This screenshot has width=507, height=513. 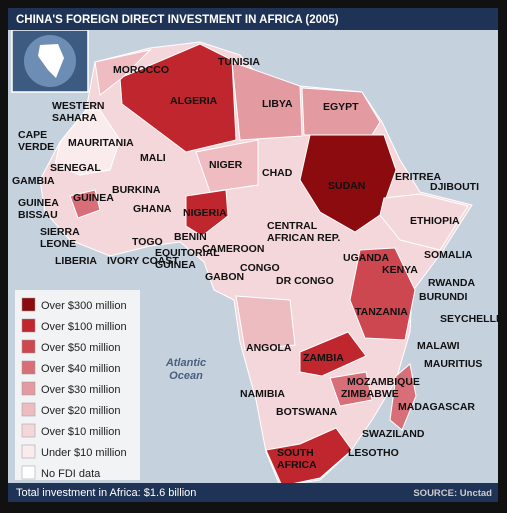 What do you see at coordinates (78, 106) in the screenshot?
I see `country-line: WESTERN` at bounding box center [78, 106].